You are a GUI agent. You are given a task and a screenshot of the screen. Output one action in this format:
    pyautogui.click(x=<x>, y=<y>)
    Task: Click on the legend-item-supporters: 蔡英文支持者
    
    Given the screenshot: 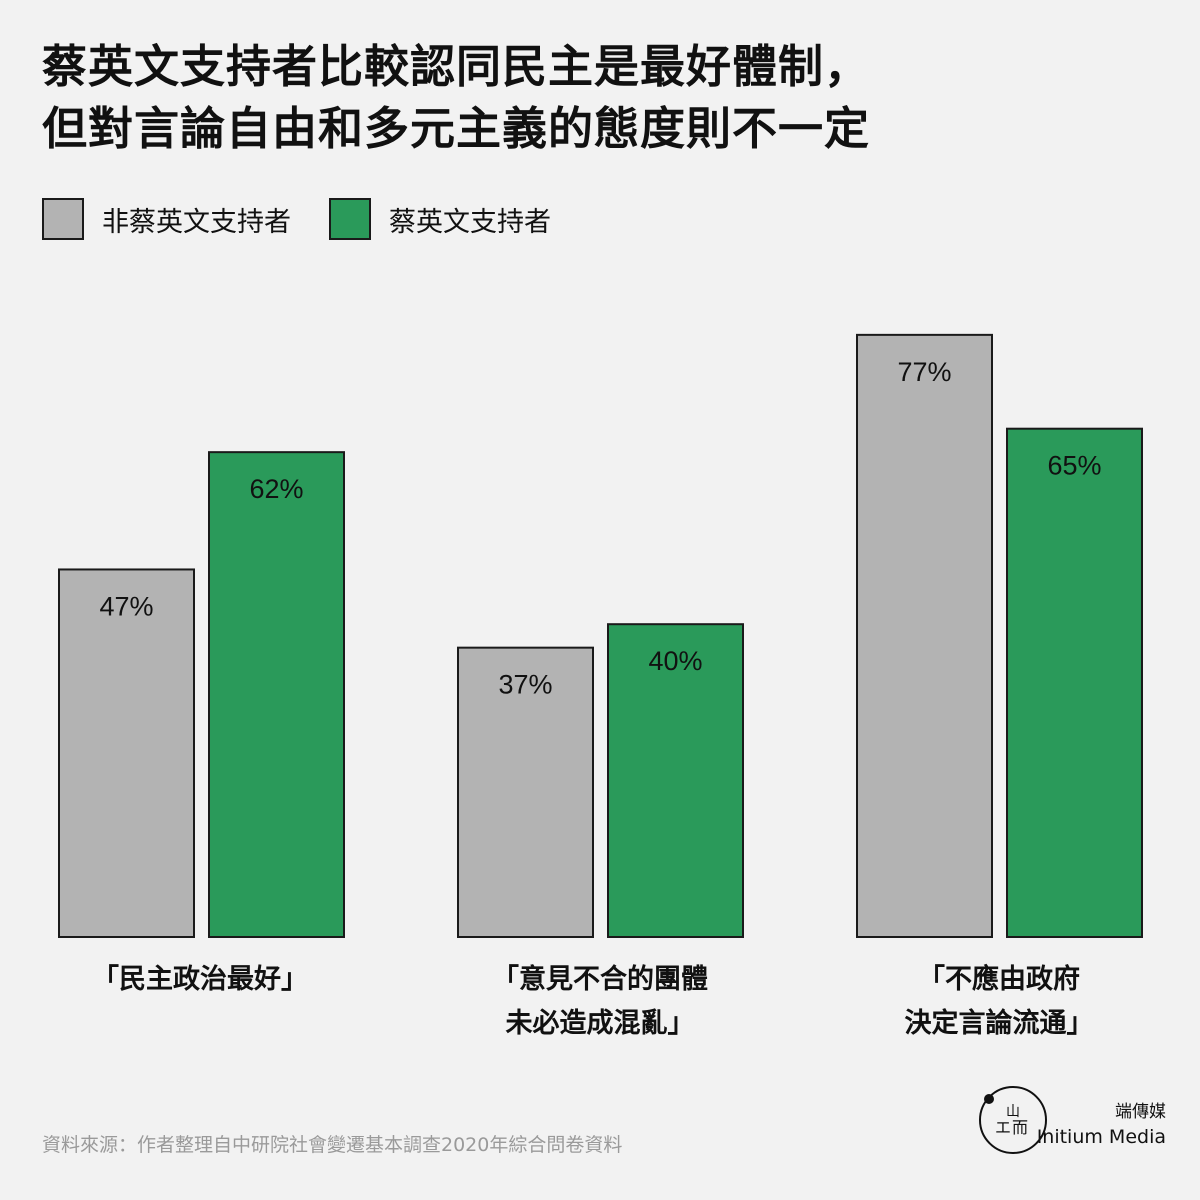 What is the action you would take?
    pyautogui.click(x=440, y=219)
    